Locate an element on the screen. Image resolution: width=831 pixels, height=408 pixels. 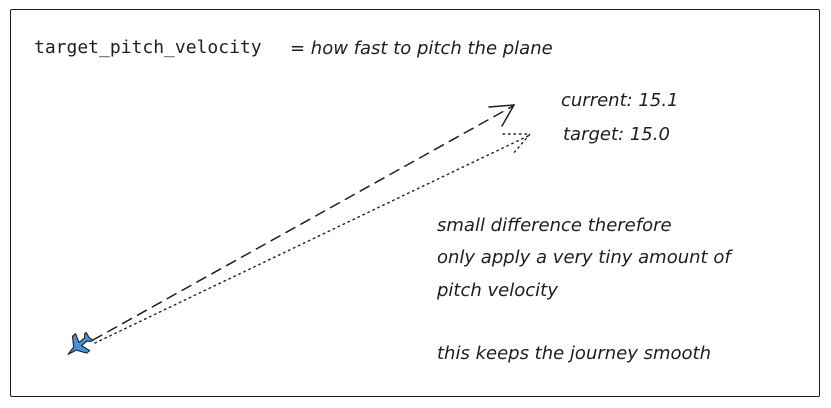
target-label: target: 15.0 is located at coordinates (616, 134).